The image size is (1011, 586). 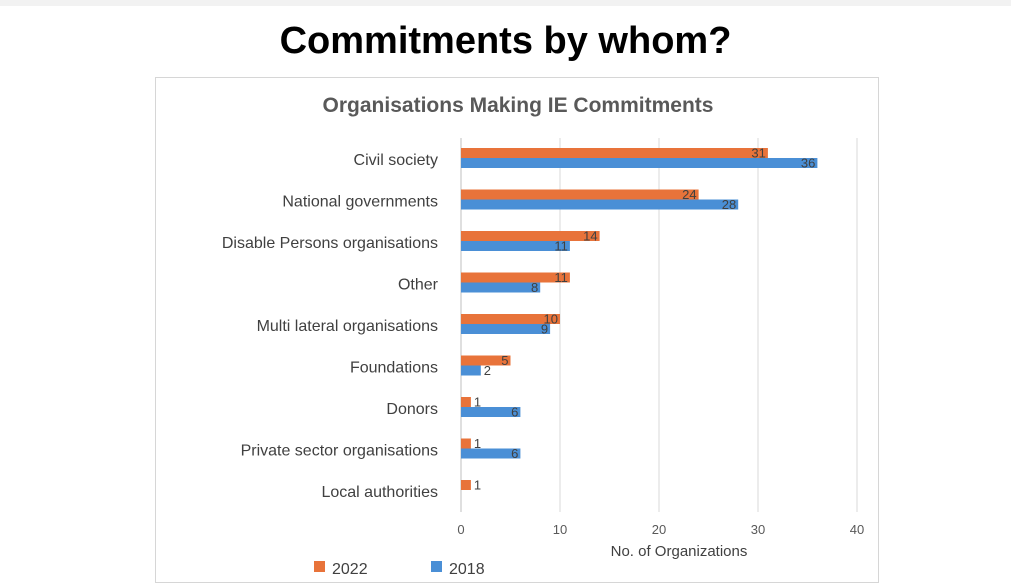 I want to click on category-label: National governments, so click(x=360, y=202).